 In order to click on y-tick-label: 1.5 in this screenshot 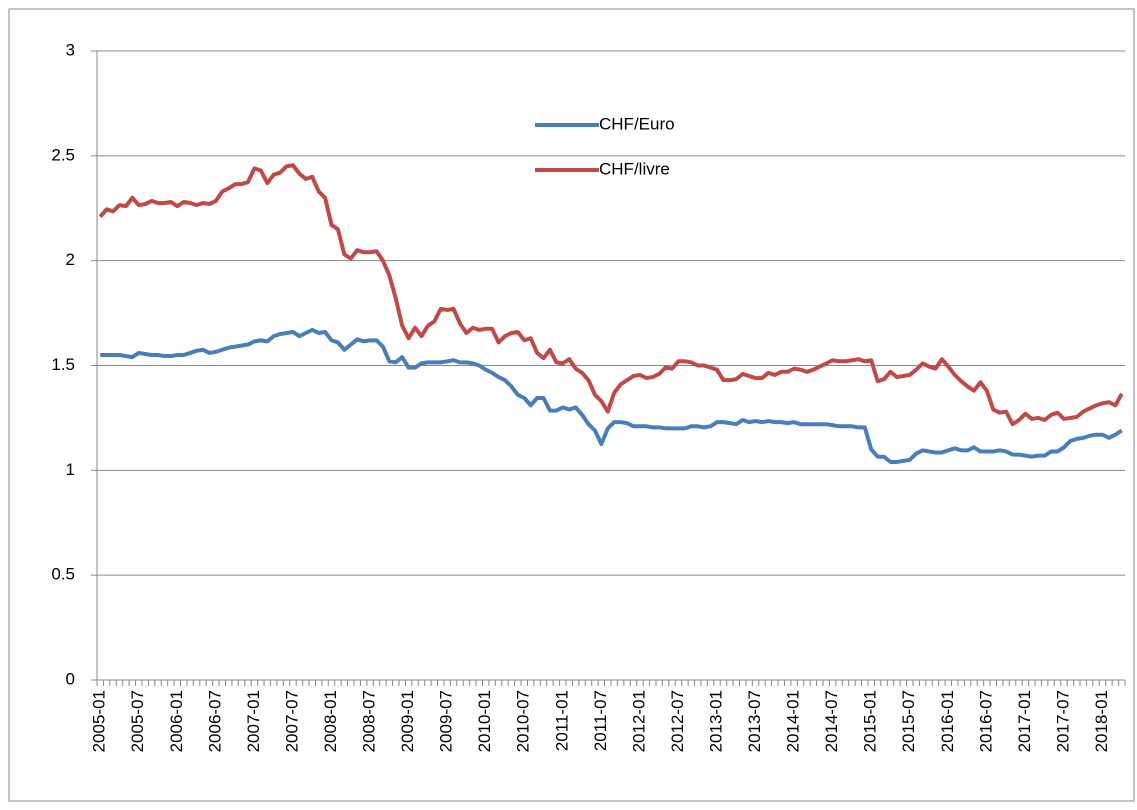, I will do `click(63, 364)`.